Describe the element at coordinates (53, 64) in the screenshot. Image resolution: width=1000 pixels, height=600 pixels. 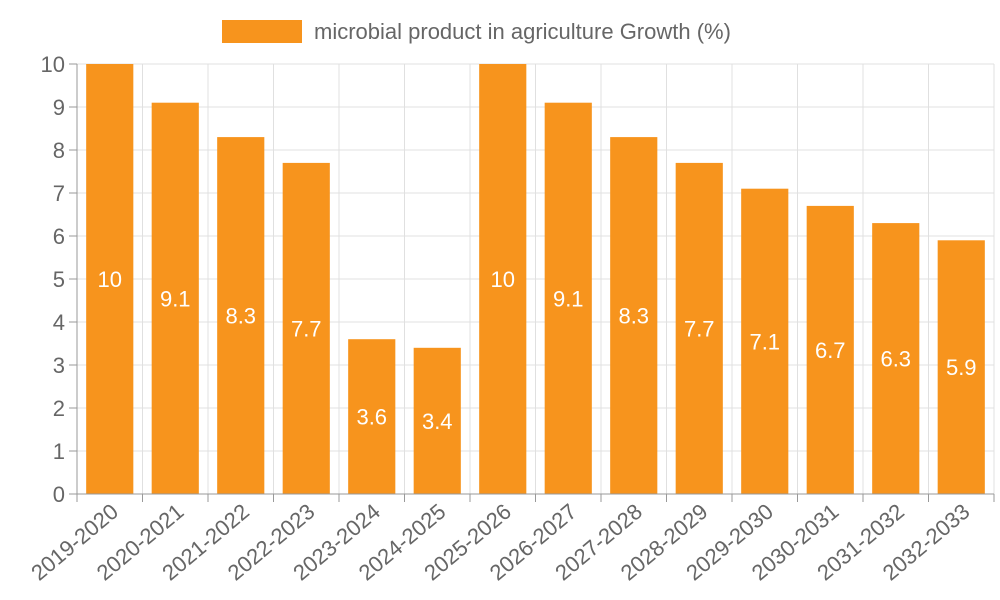
I see `y-tick-label: 10` at that location.